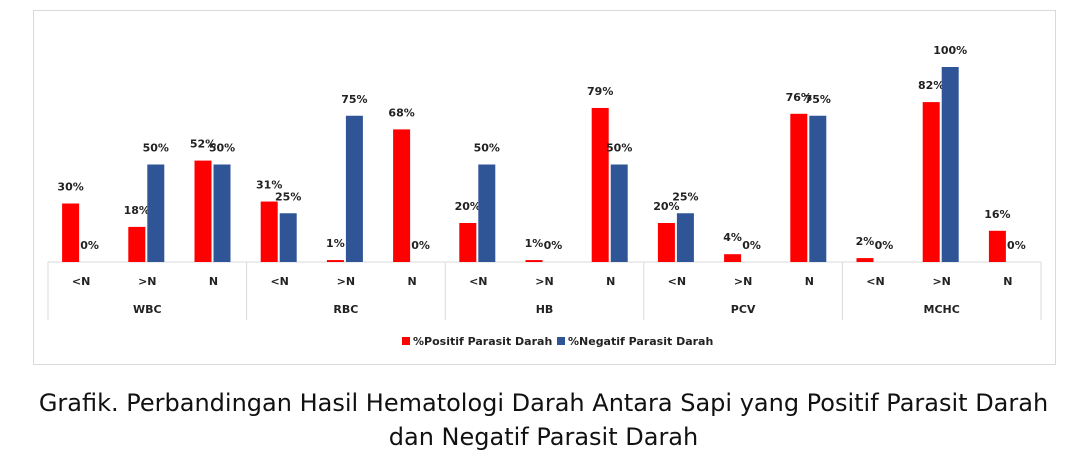  Describe the element at coordinates (269, 185) in the screenshot. I see `value-label: 31%` at that location.